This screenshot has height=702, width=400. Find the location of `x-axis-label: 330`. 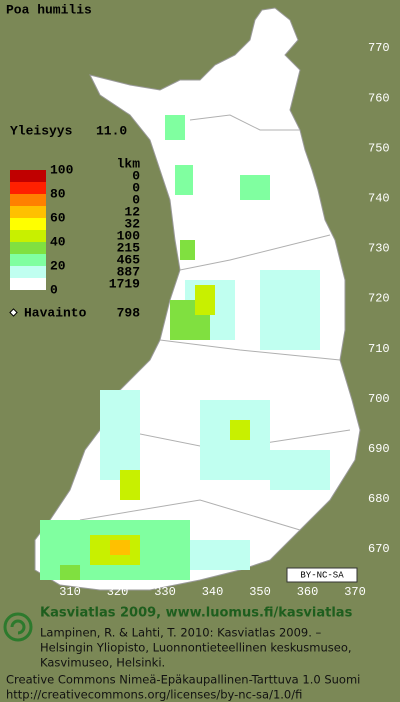

x-axis-label: 330 is located at coordinates (165, 592).